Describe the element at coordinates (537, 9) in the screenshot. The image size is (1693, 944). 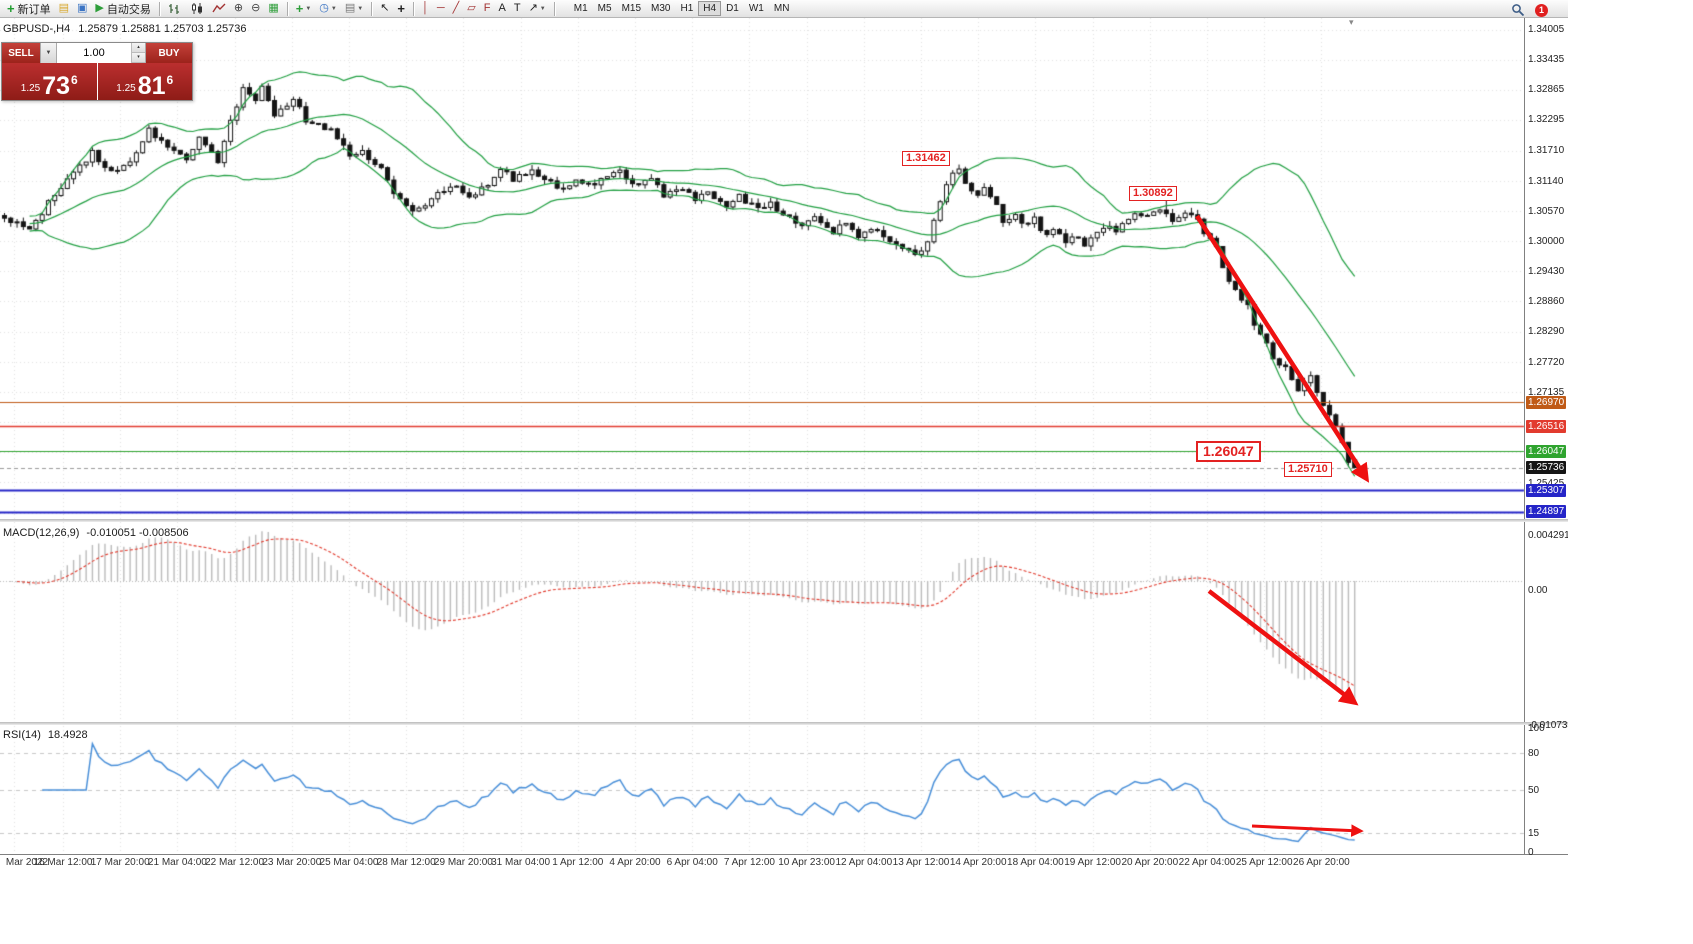
I see `shapes-tool-button: ↗ ▼` at that location.